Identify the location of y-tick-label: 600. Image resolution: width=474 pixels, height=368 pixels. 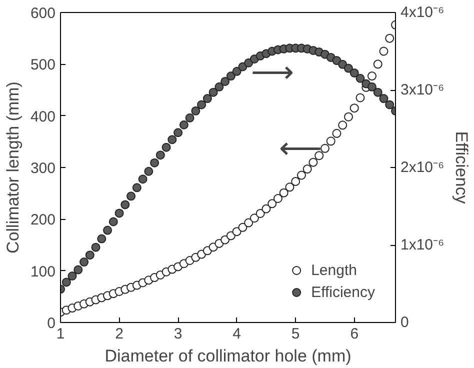
(43, 13).